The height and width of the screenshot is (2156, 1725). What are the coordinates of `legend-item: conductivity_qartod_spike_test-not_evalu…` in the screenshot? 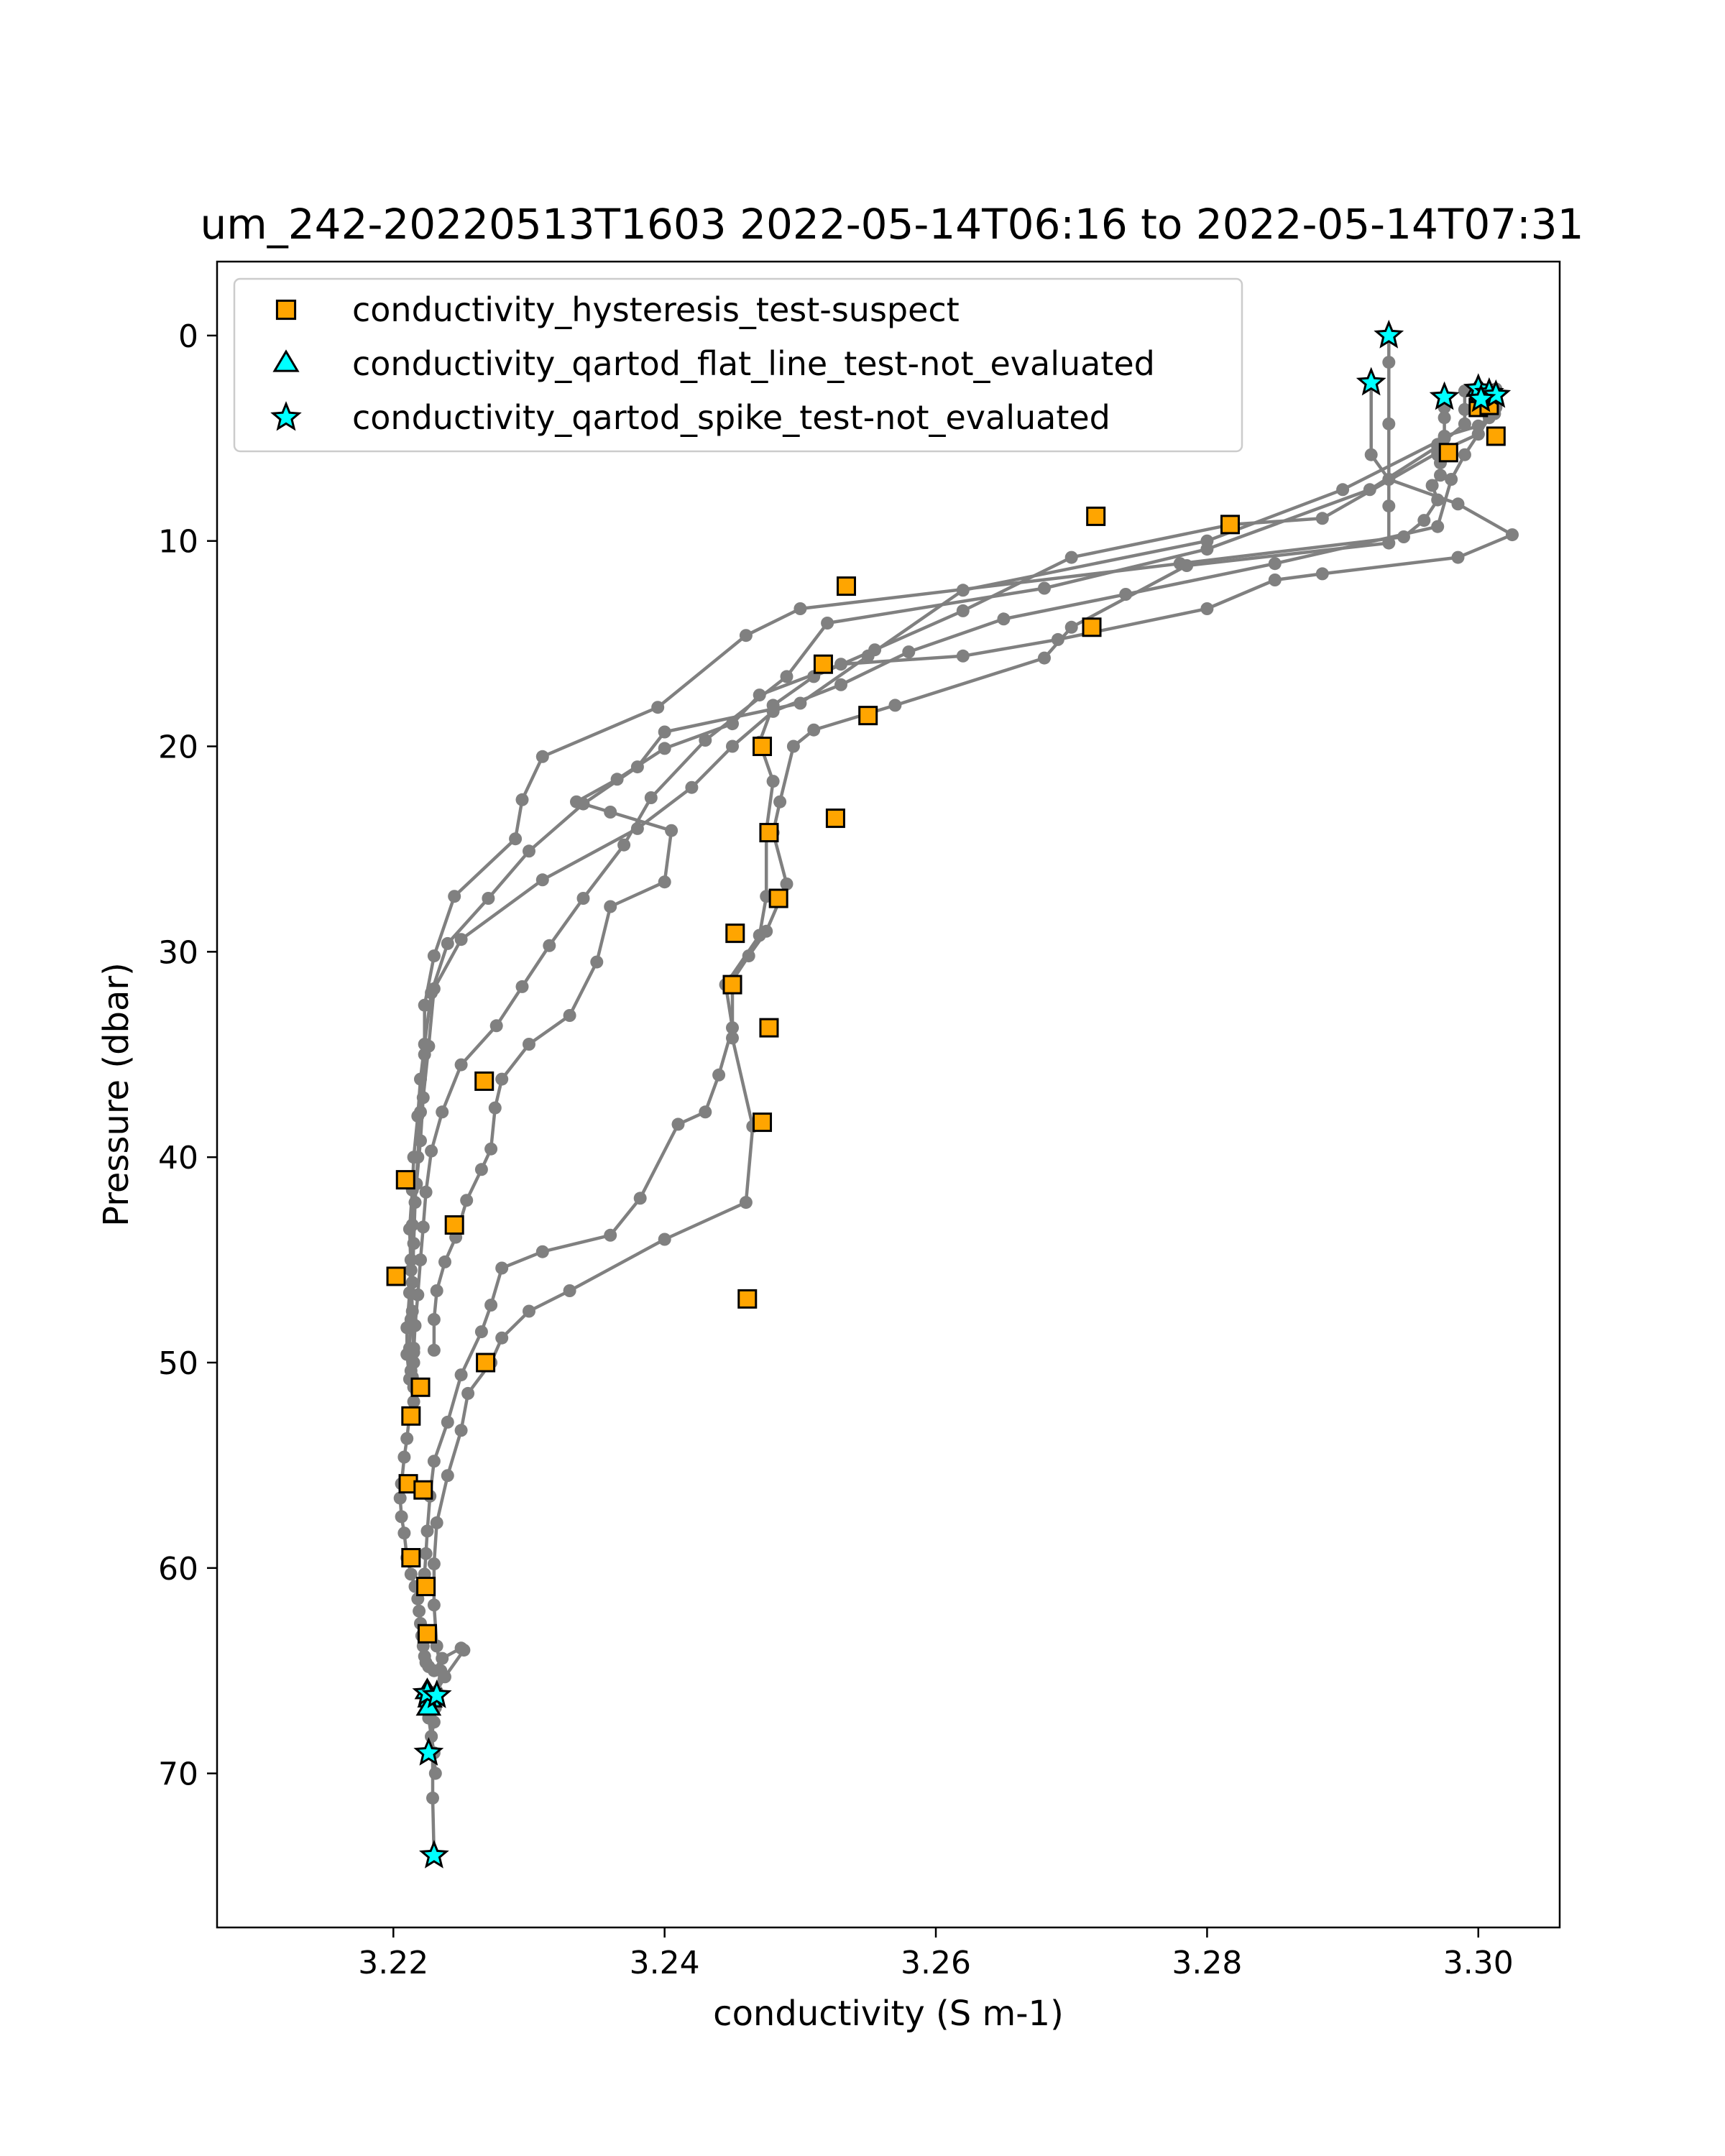 It's located at (690, 417).